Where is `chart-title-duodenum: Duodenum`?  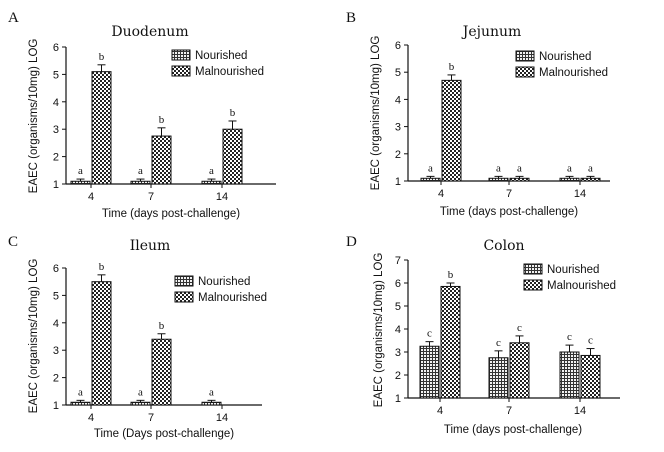
chart-title-duodenum: Duodenum is located at coordinates (149, 32).